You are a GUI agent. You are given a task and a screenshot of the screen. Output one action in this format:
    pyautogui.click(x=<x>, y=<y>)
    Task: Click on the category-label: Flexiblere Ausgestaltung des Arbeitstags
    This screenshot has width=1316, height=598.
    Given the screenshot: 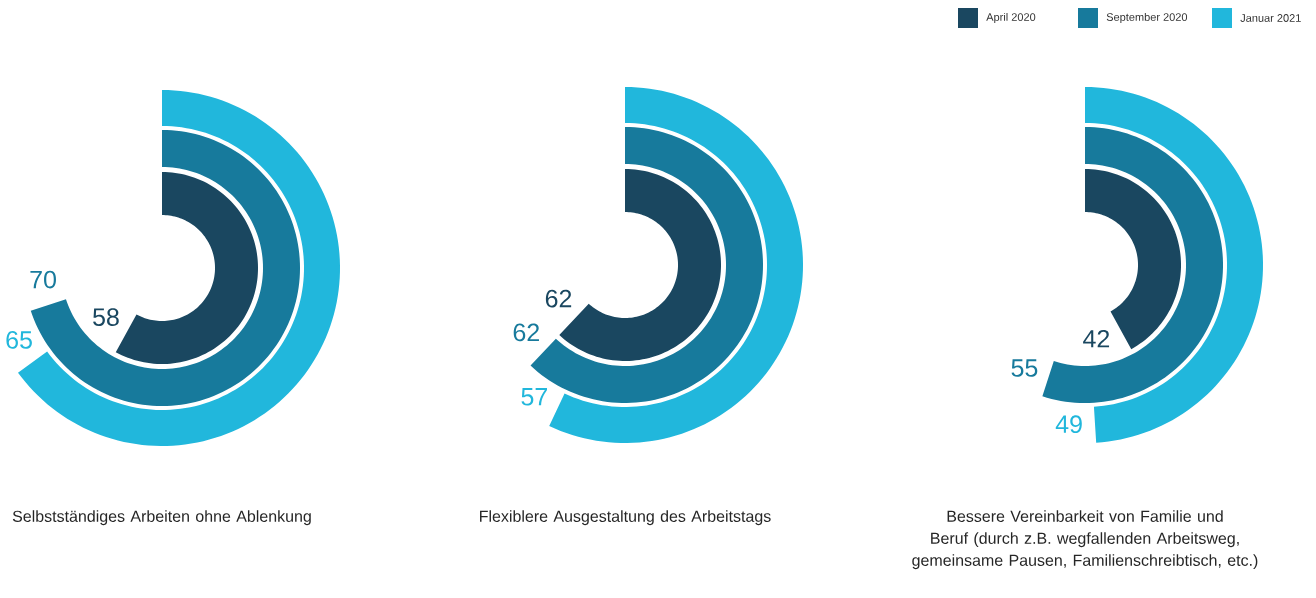 What is the action you would take?
    pyautogui.click(x=625, y=518)
    